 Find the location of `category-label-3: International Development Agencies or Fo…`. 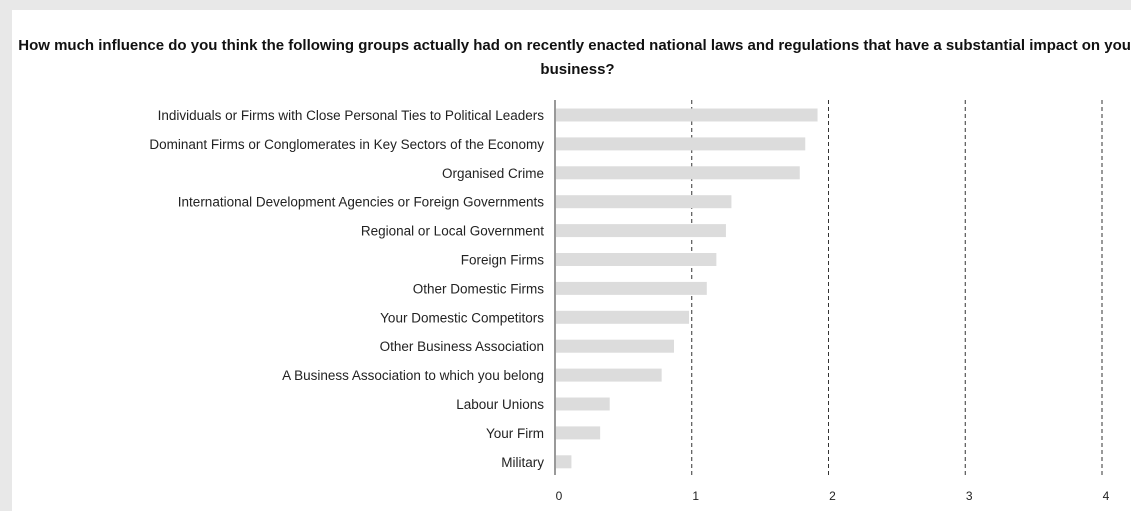

category-label-3: International Development Agencies or Fo… is located at coordinates (361, 202).